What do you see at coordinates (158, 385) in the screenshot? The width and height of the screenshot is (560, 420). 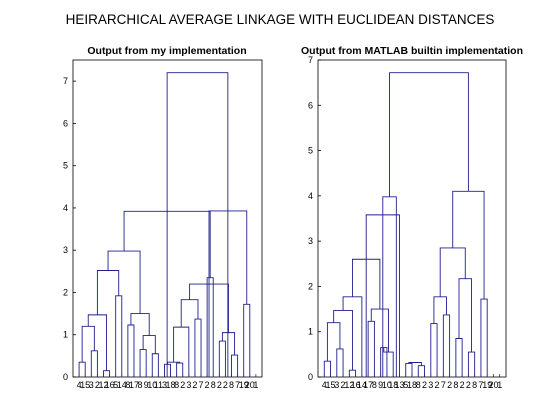 I see `leaf-label: 11` at bounding box center [158, 385].